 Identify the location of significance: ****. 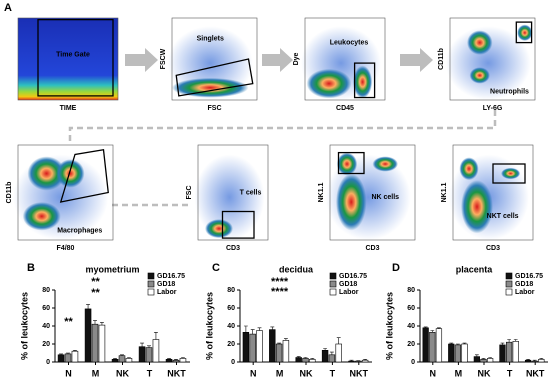
(280, 292).